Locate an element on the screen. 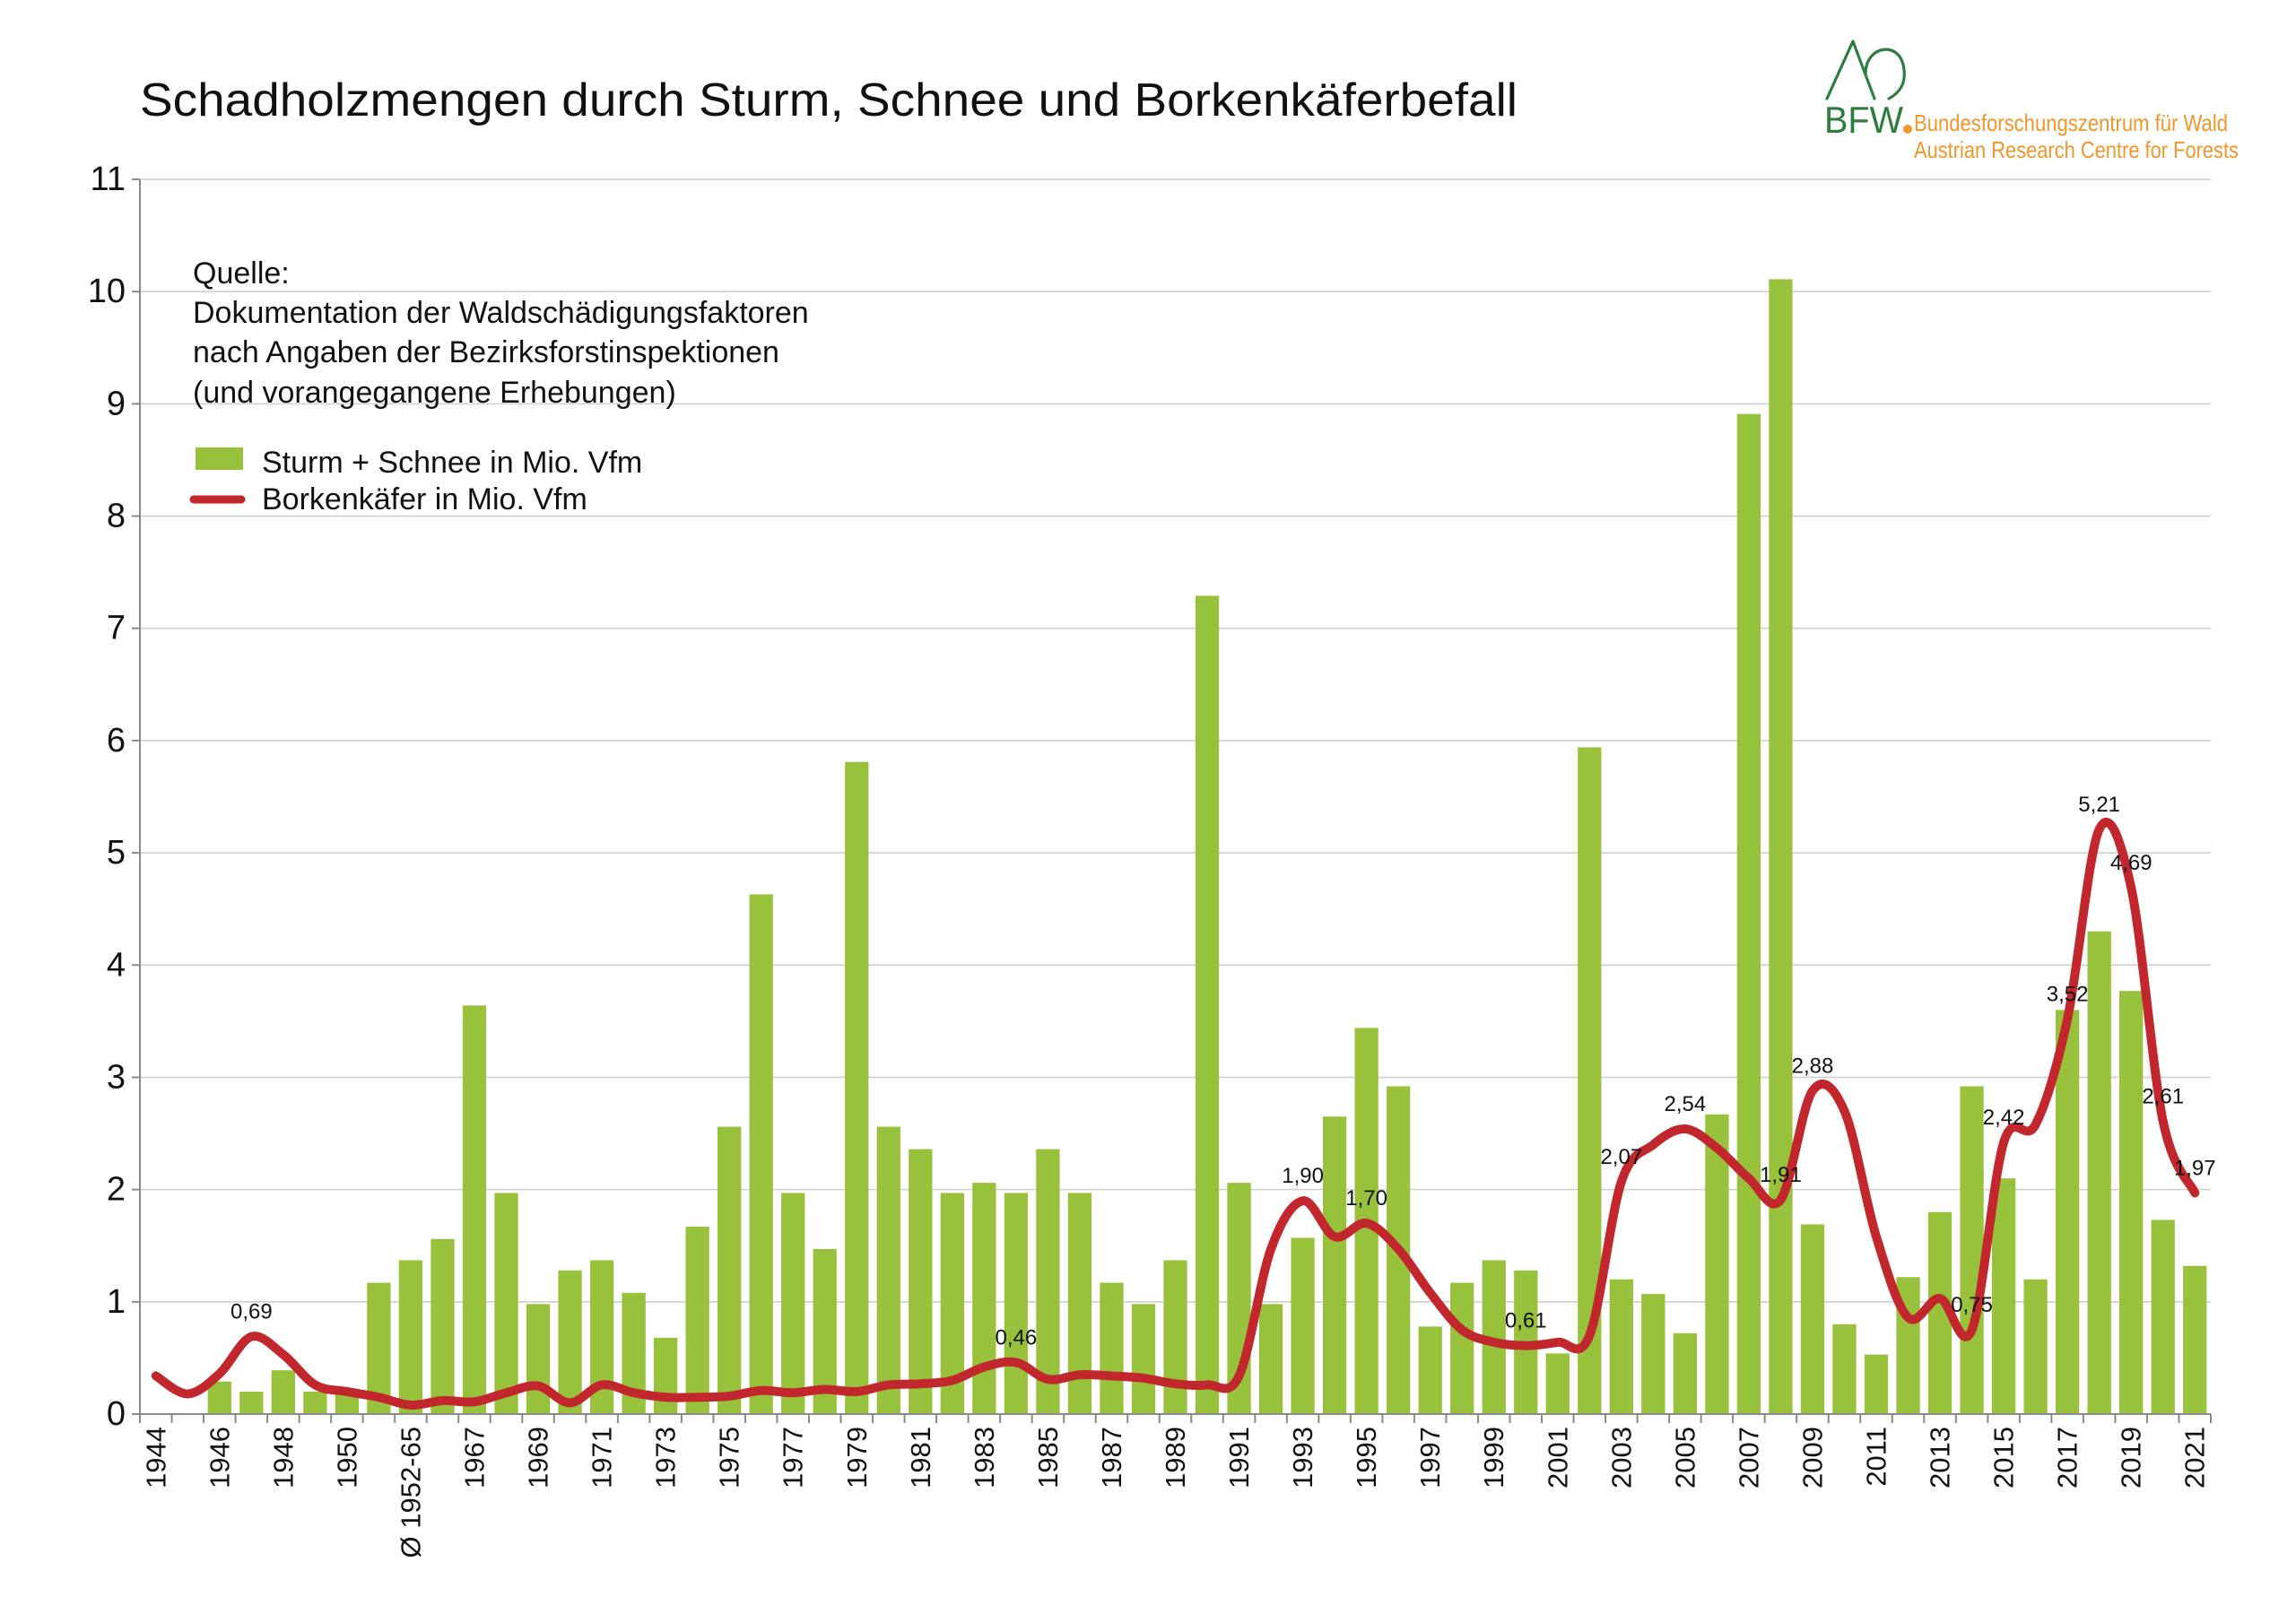  data-label: 1,90 is located at coordinates (1303, 1176).